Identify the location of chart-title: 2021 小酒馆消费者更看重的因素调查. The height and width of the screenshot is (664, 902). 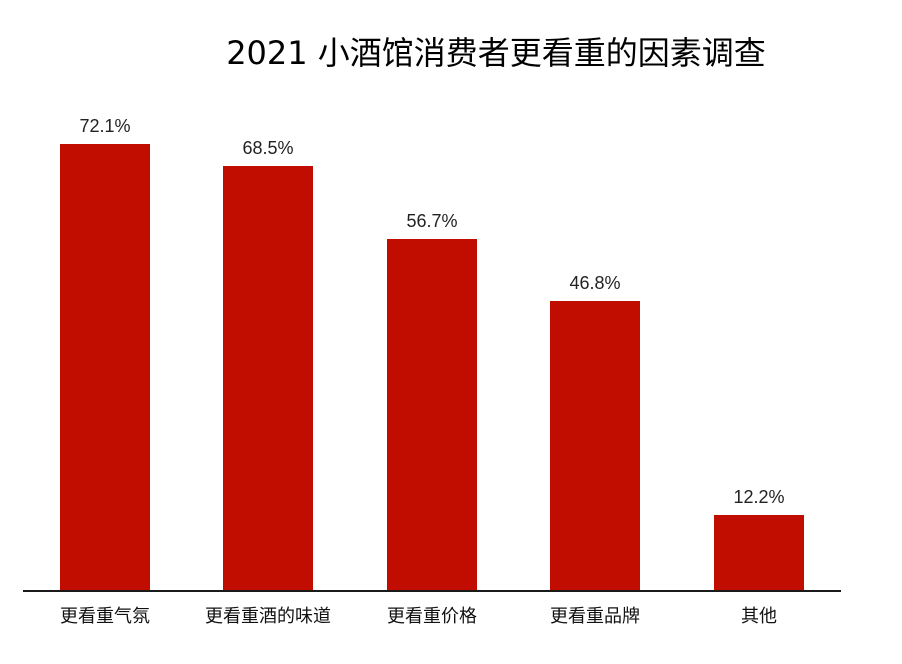
(496, 53).